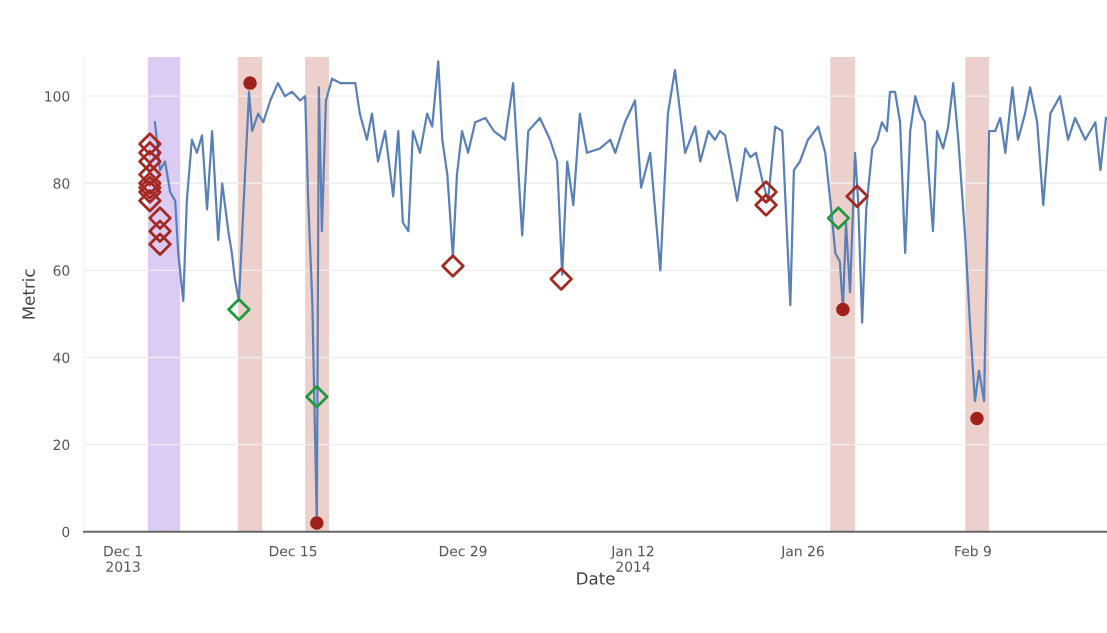 The height and width of the screenshot is (633, 1107). I want to click on y-tick-label: 40, so click(61, 357).